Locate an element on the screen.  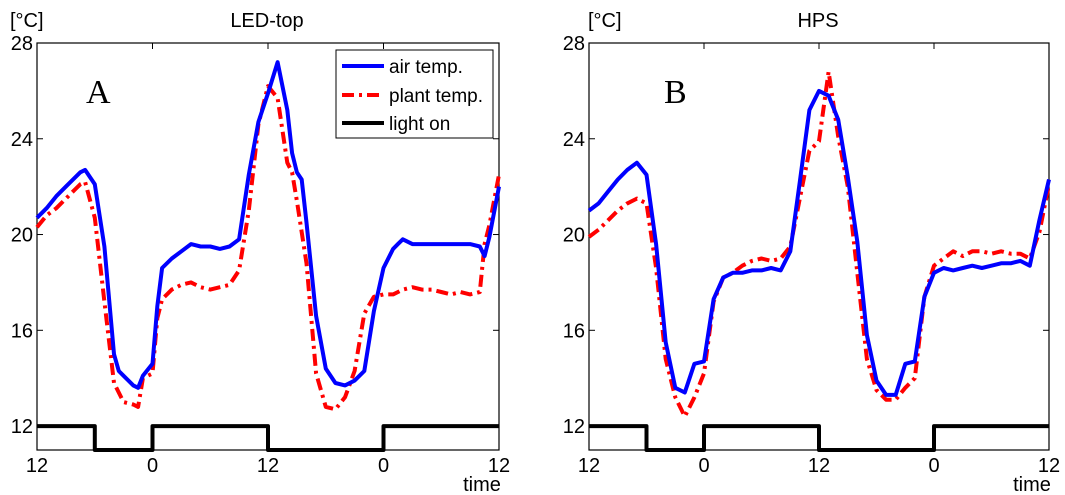
chart-title: LED-top is located at coordinates (266, 21).